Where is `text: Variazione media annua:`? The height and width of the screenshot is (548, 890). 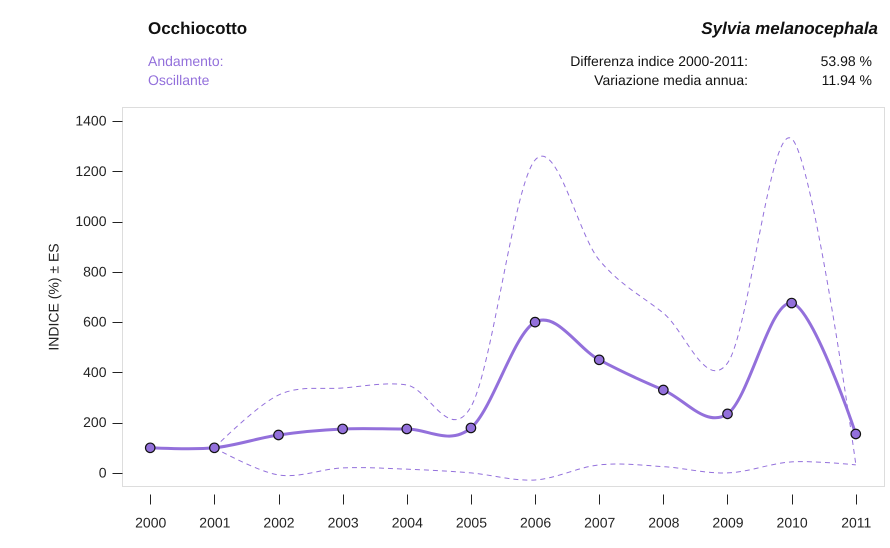
text: Variazione media annua: is located at coordinates (671, 80).